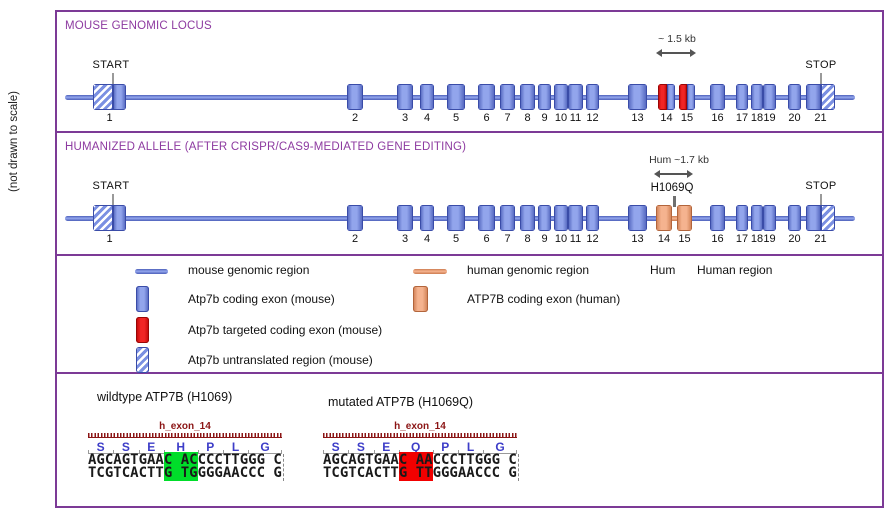 Image resolution: width=891 pixels, height=520 pixels. I want to click on exon14-annotation-rule, so click(185, 435).